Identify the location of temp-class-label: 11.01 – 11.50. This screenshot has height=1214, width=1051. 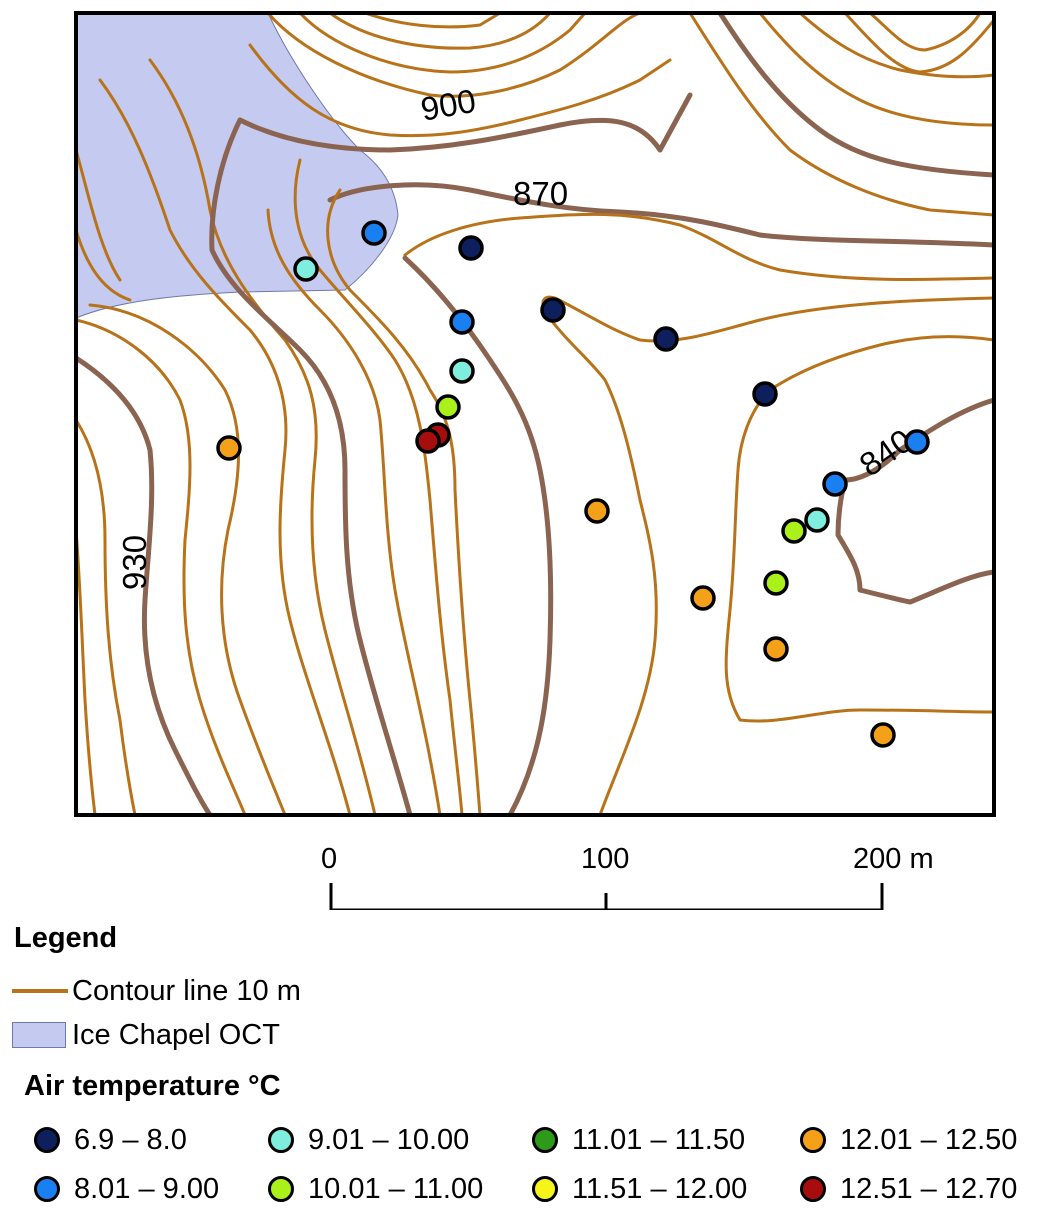
(659, 1139).